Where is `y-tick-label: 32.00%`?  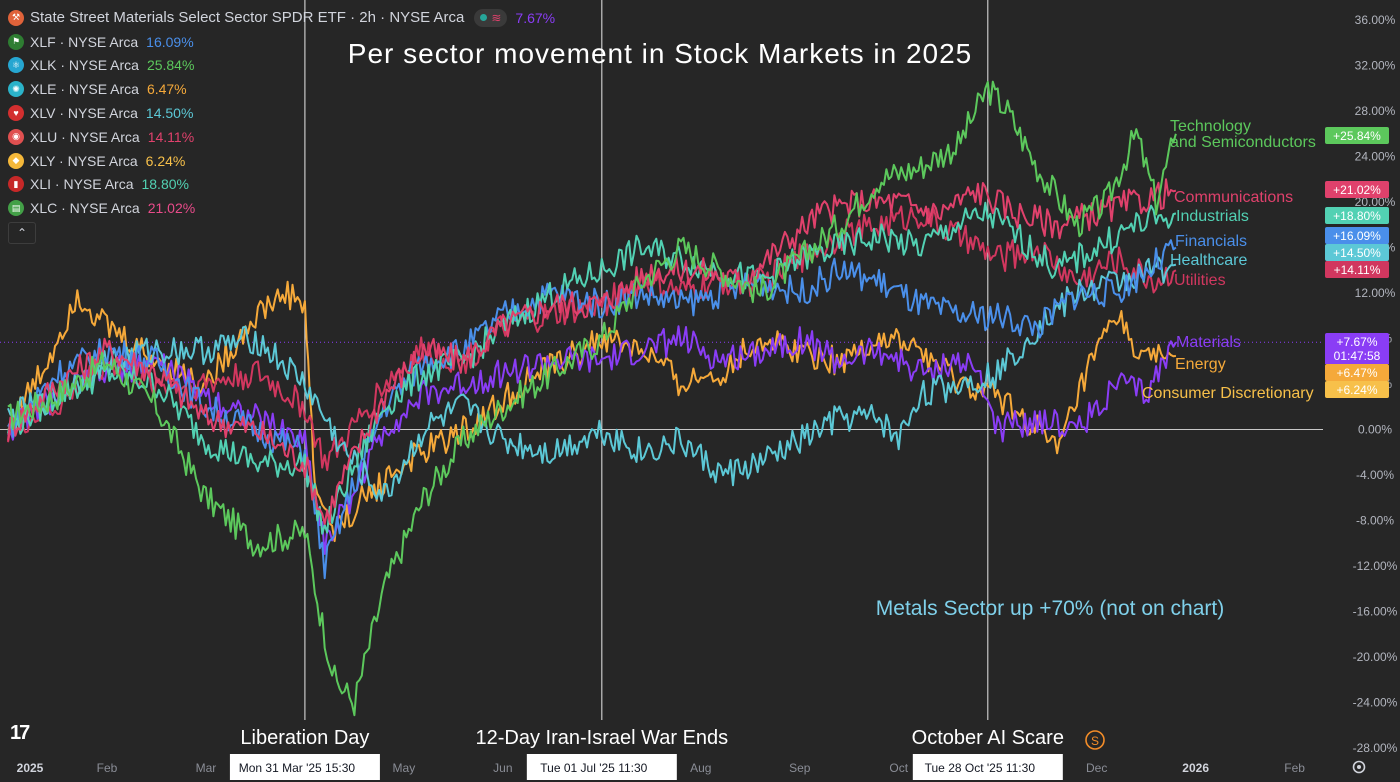
y-tick-label: 32.00% is located at coordinates (1375, 66).